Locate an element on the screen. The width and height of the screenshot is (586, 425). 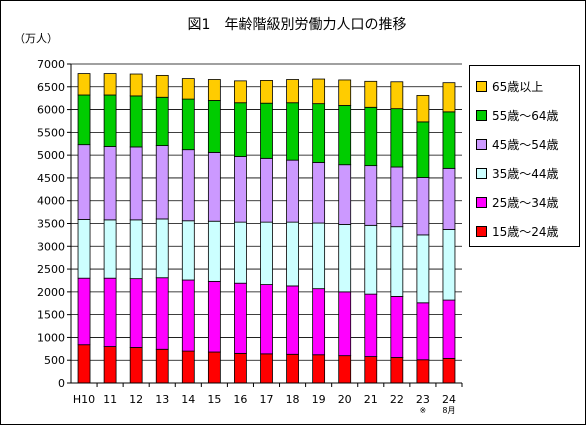
legend-item: 55歳～64歳 is located at coordinates (517, 115).